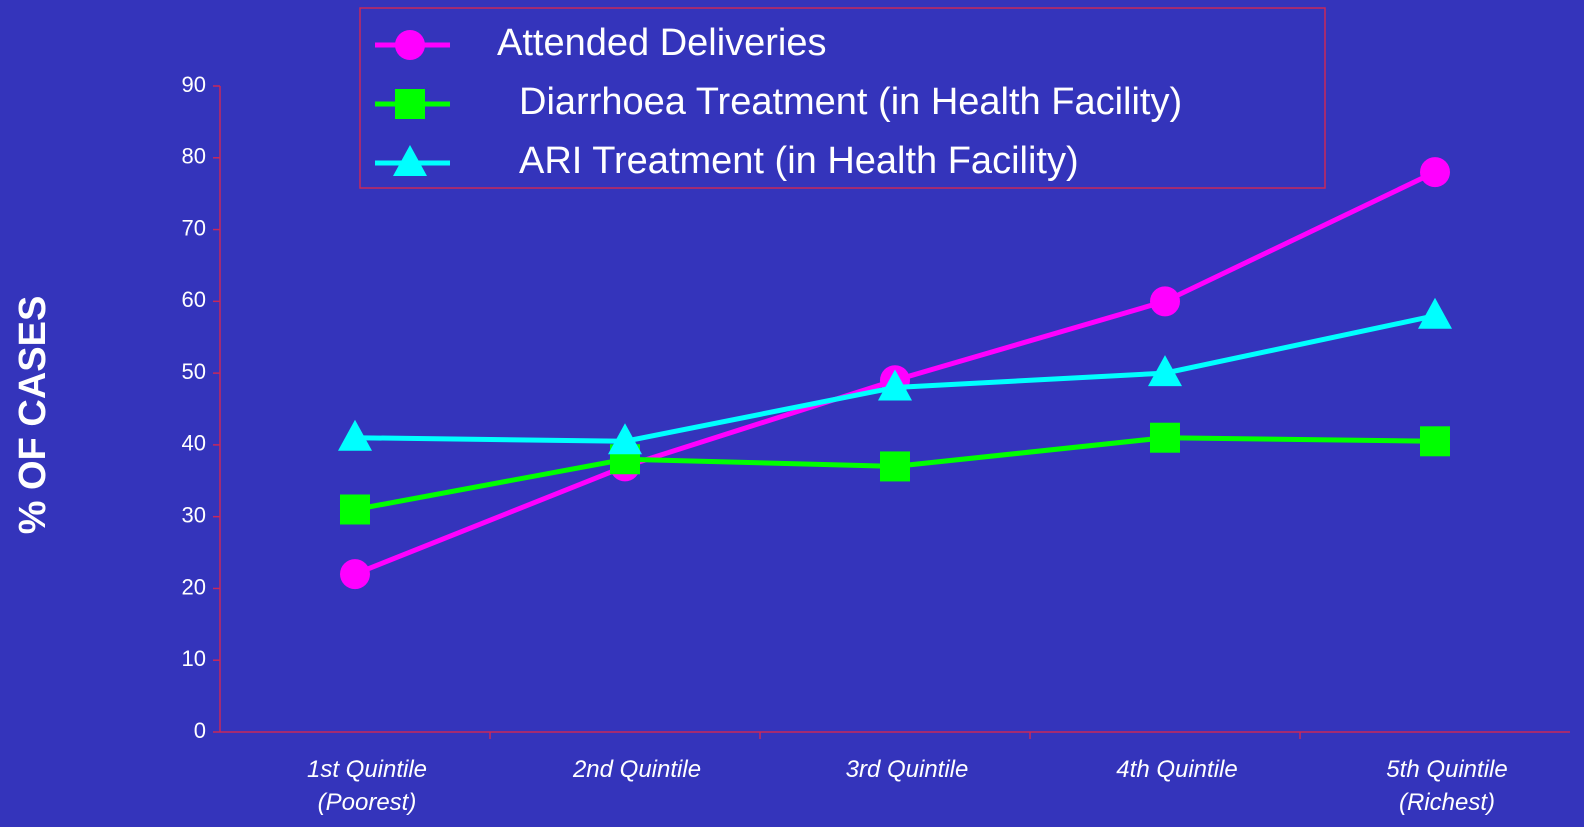 This screenshot has width=1584, height=827. Describe the element at coordinates (200, 730) in the screenshot. I see `y-tick-label: 0` at that location.